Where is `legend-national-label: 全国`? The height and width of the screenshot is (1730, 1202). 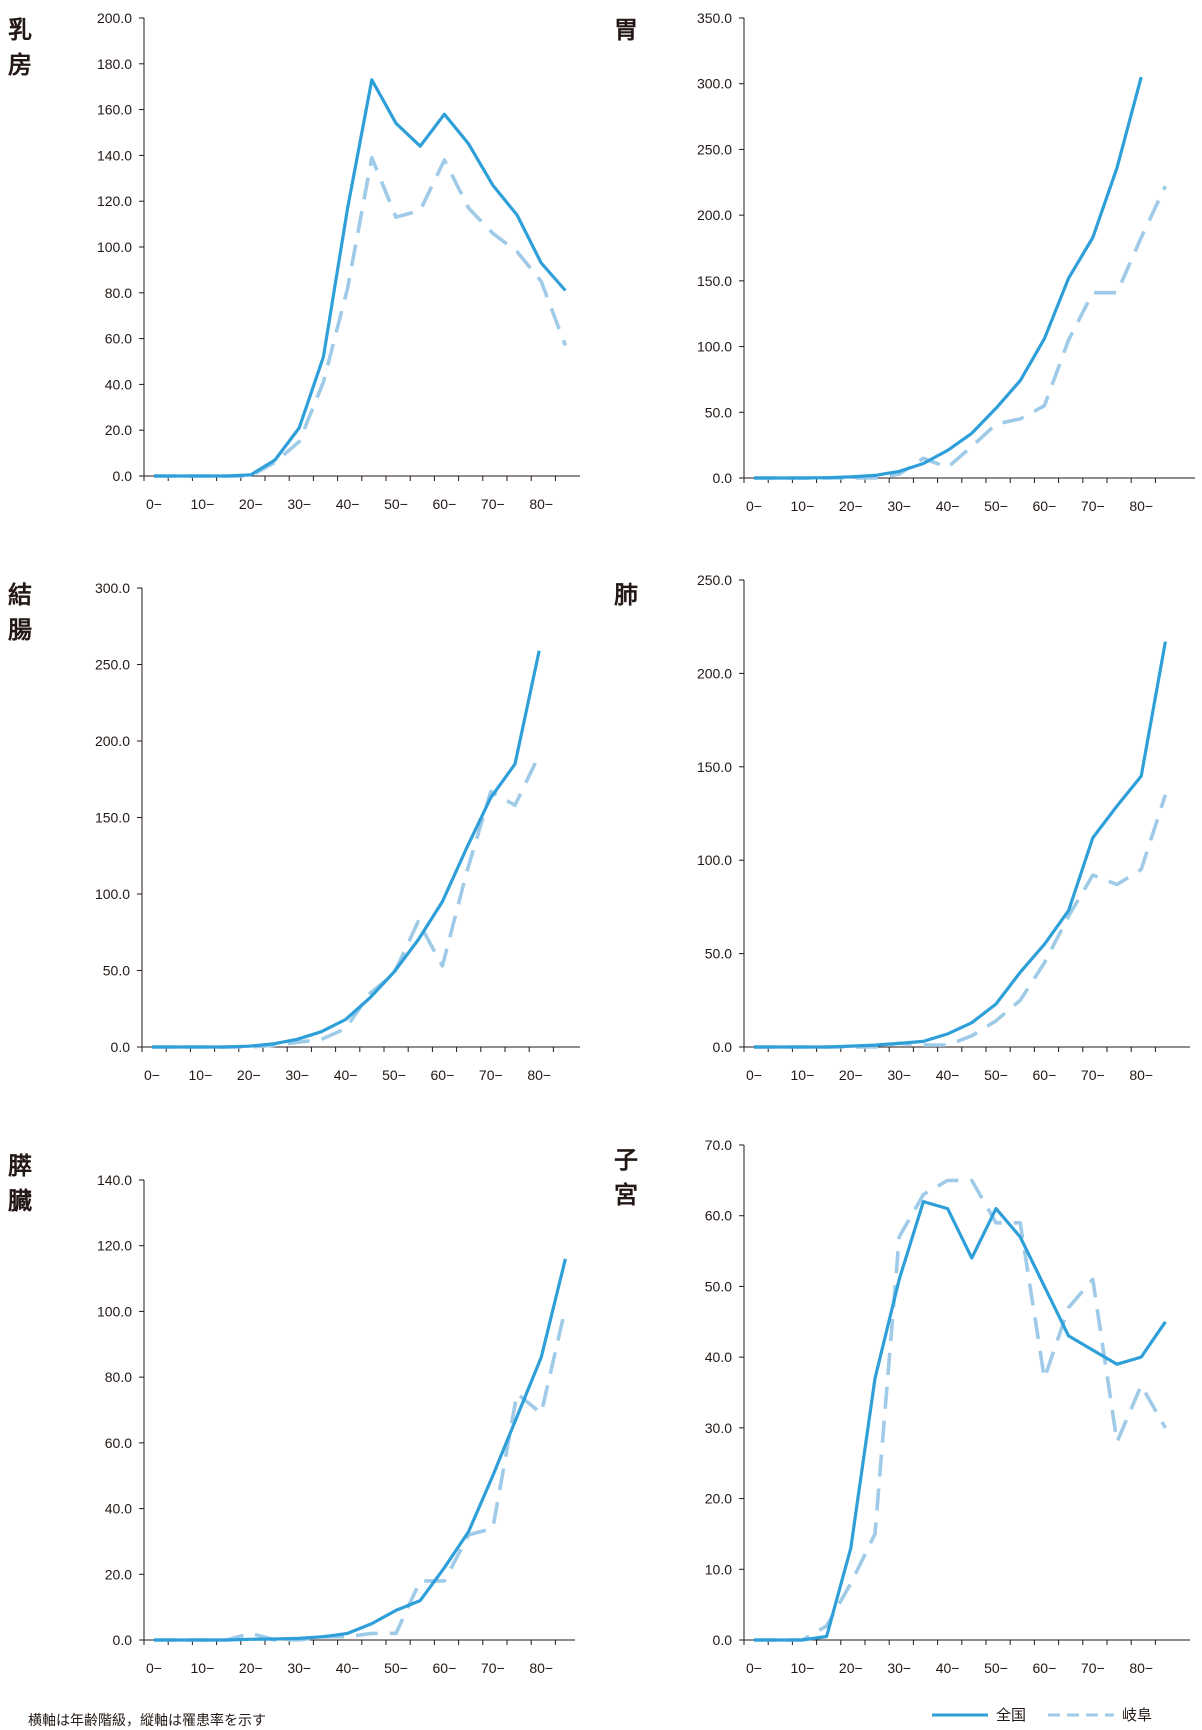
legend-national-label: 全国 is located at coordinates (1011, 1715).